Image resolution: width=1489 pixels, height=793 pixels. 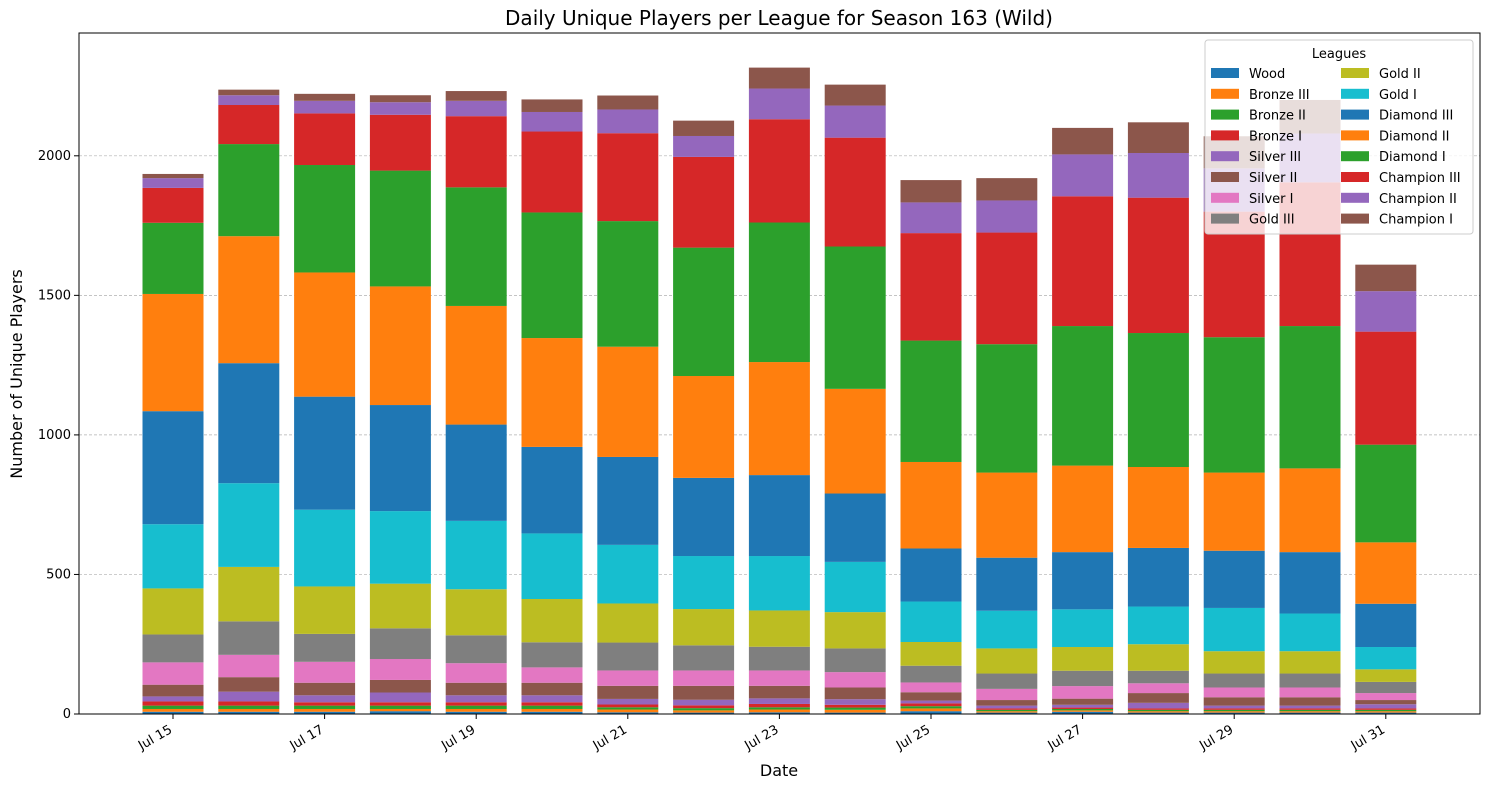 I want to click on legend-box, so click(x=1339, y=137).